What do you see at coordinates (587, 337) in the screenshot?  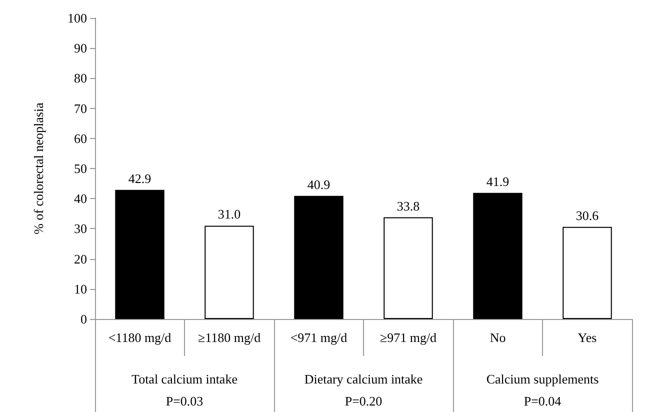 I see `x-tick-label: Yes` at bounding box center [587, 337].